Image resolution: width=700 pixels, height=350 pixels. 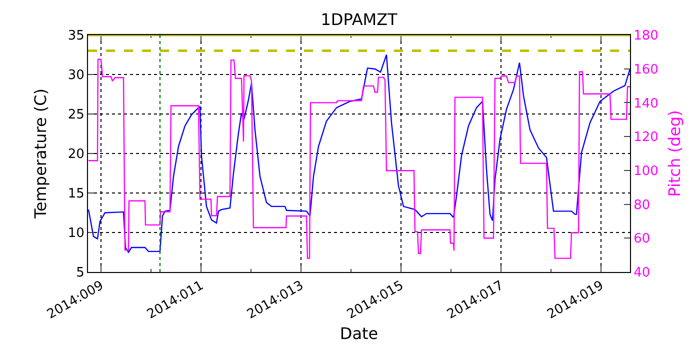 What do you see at coordinates (76, 36) in the screenshot?
I see `y-tick-label: 35` at bounding box center [76, 36].